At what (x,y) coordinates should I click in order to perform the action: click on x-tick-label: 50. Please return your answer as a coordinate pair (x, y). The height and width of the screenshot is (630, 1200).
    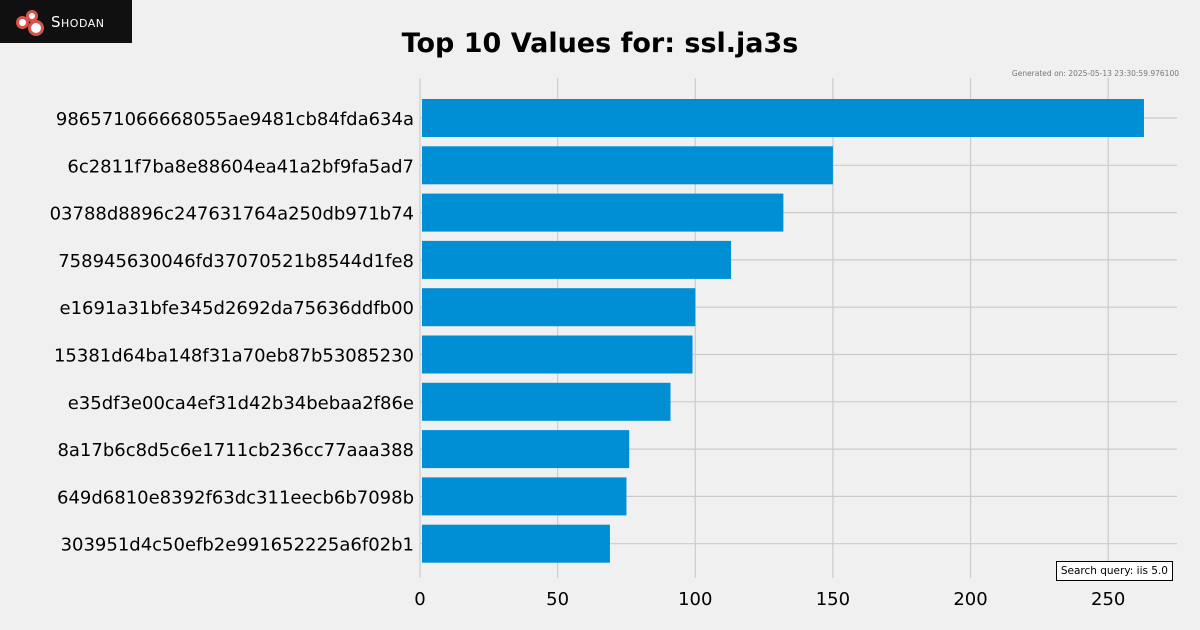
    Looking at the image, I should click on (557, 599).